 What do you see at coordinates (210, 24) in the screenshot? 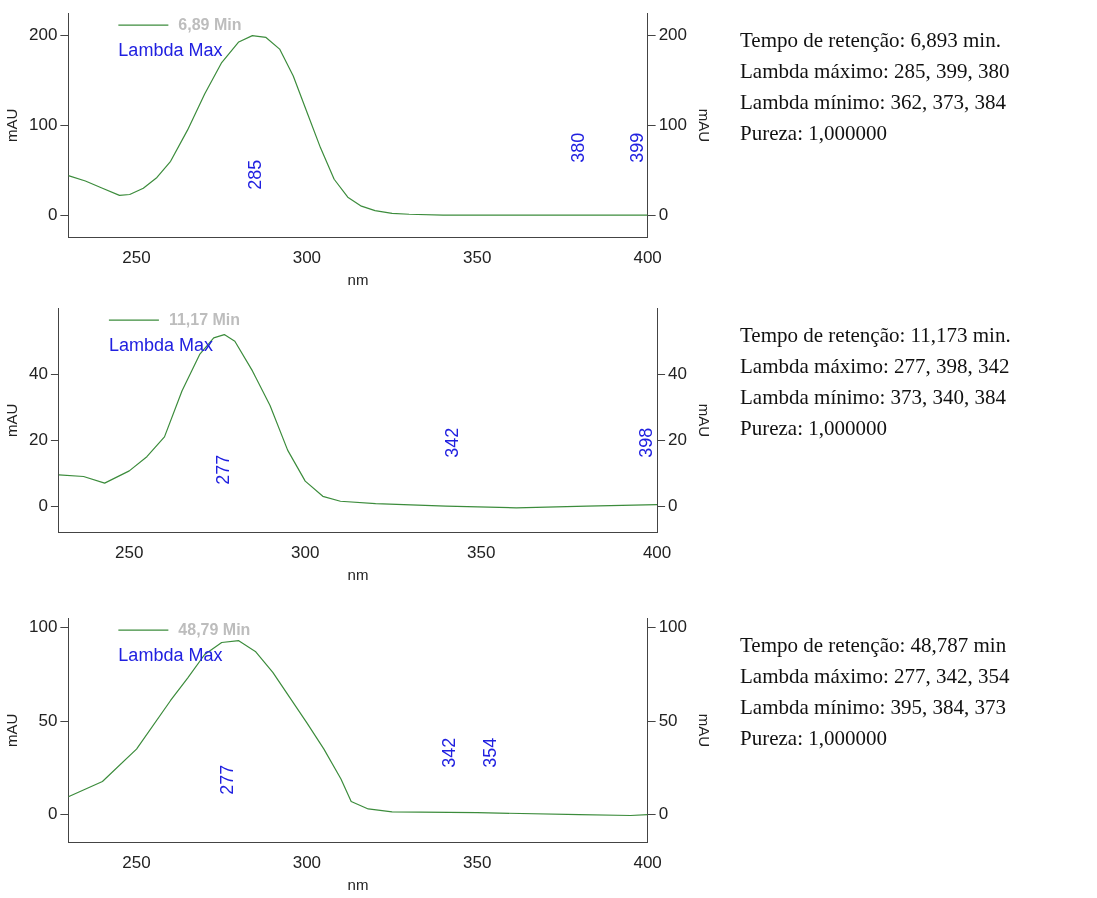
I see `legend-label: 6,89 Min` at bounding box center [210, 24].